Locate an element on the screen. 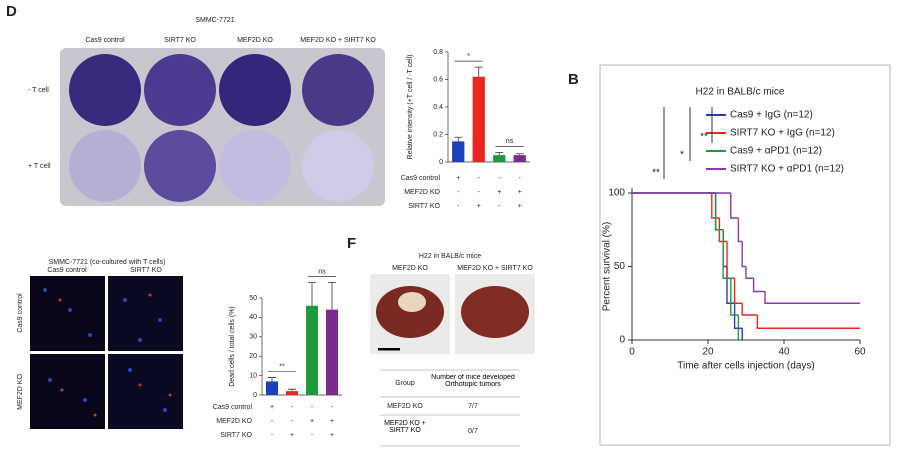  table-cell: 7/7 is located at coordinates (473, 406).